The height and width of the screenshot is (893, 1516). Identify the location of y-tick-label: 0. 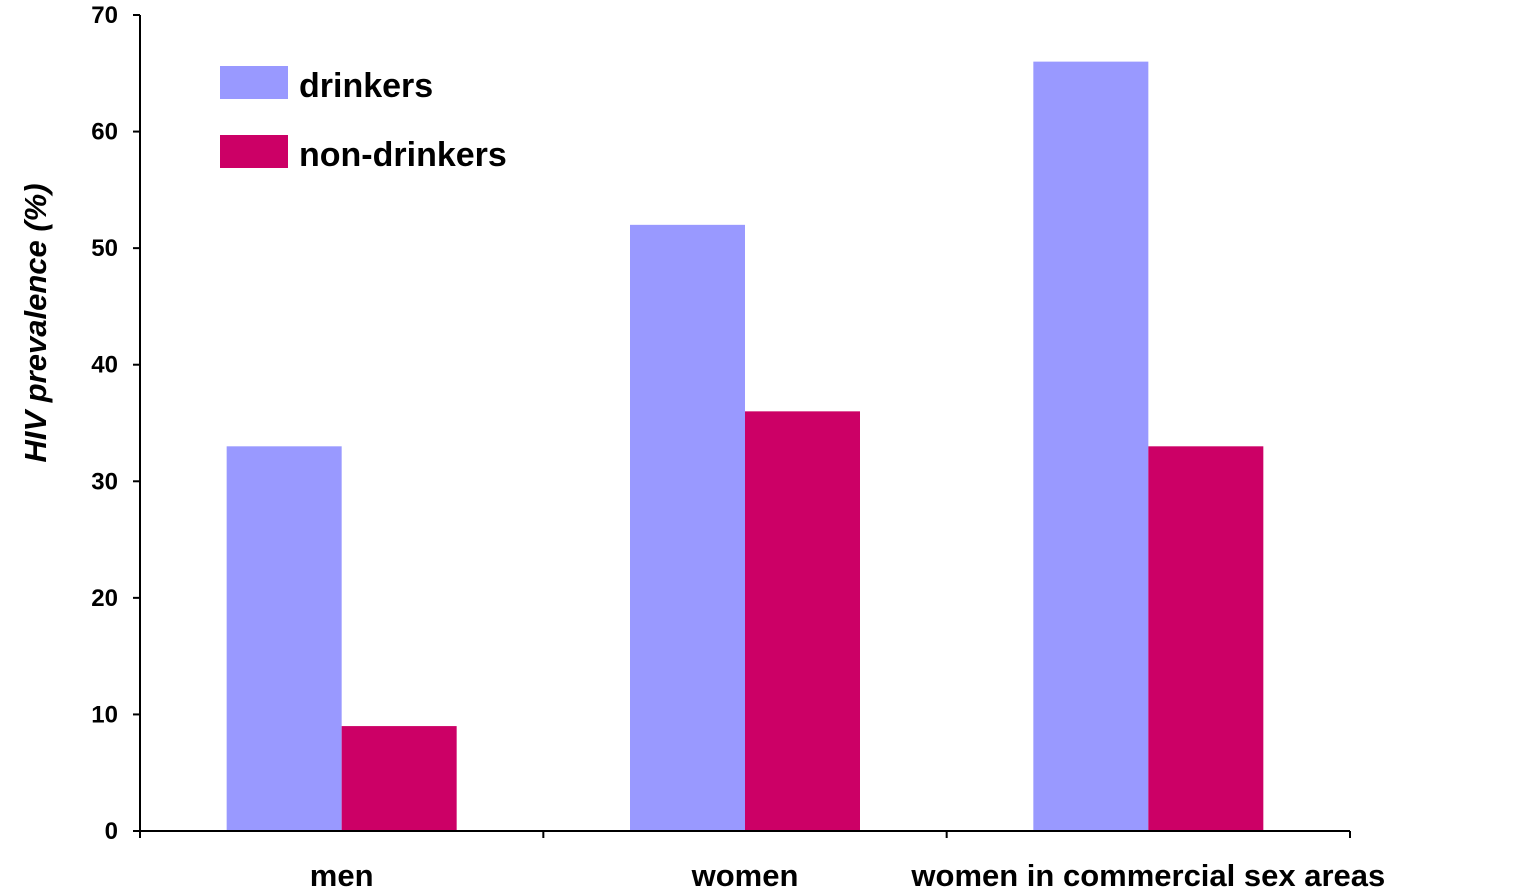
(111, 831).